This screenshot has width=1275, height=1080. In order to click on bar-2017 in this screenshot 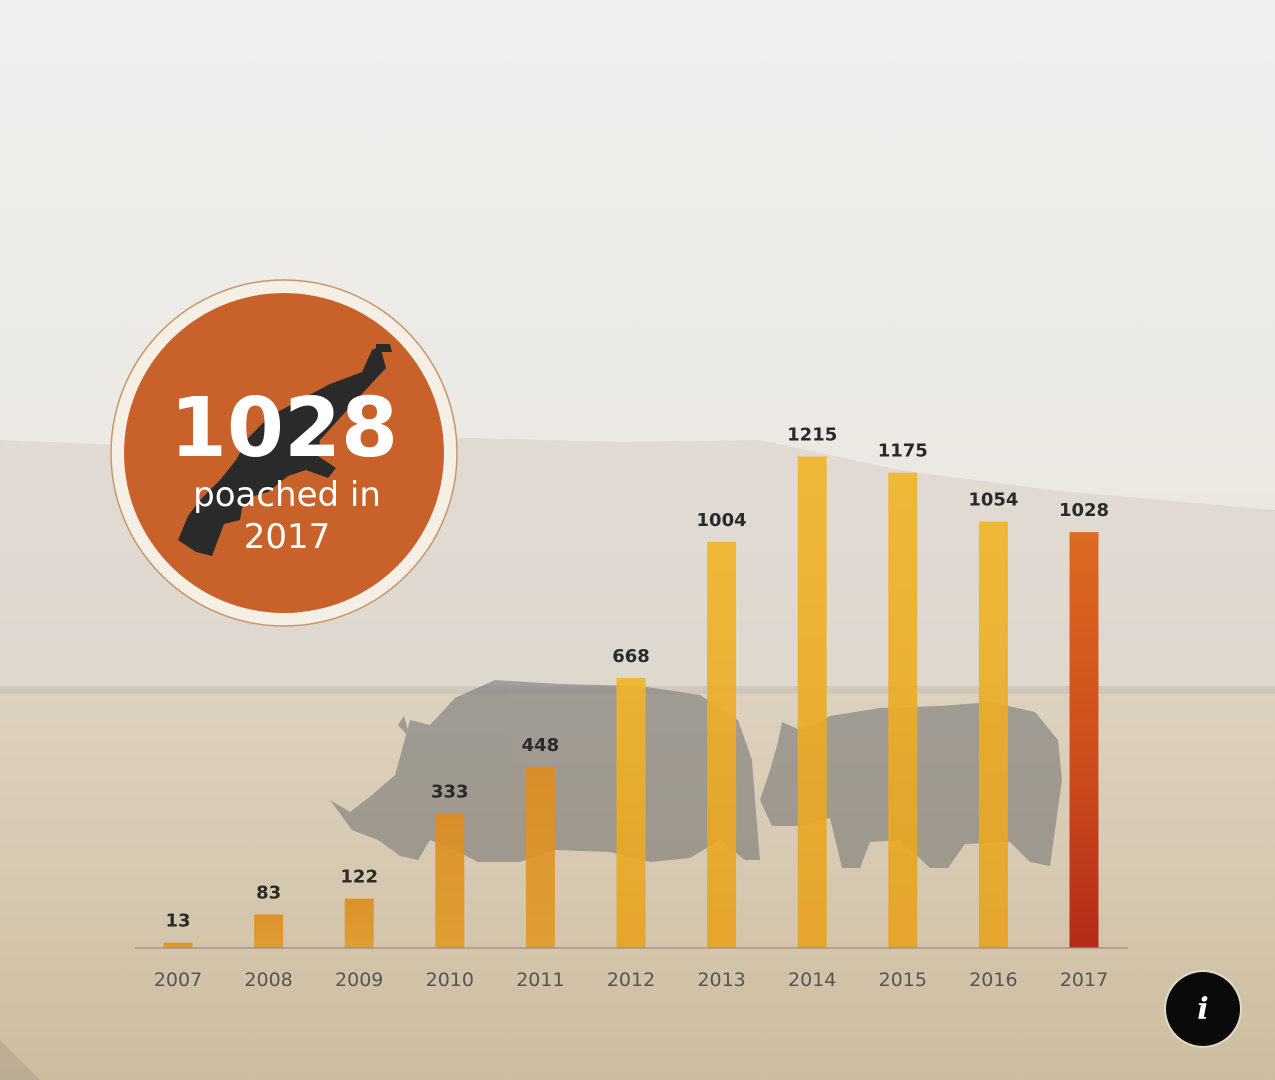, I will do `click(1084, 740)`.